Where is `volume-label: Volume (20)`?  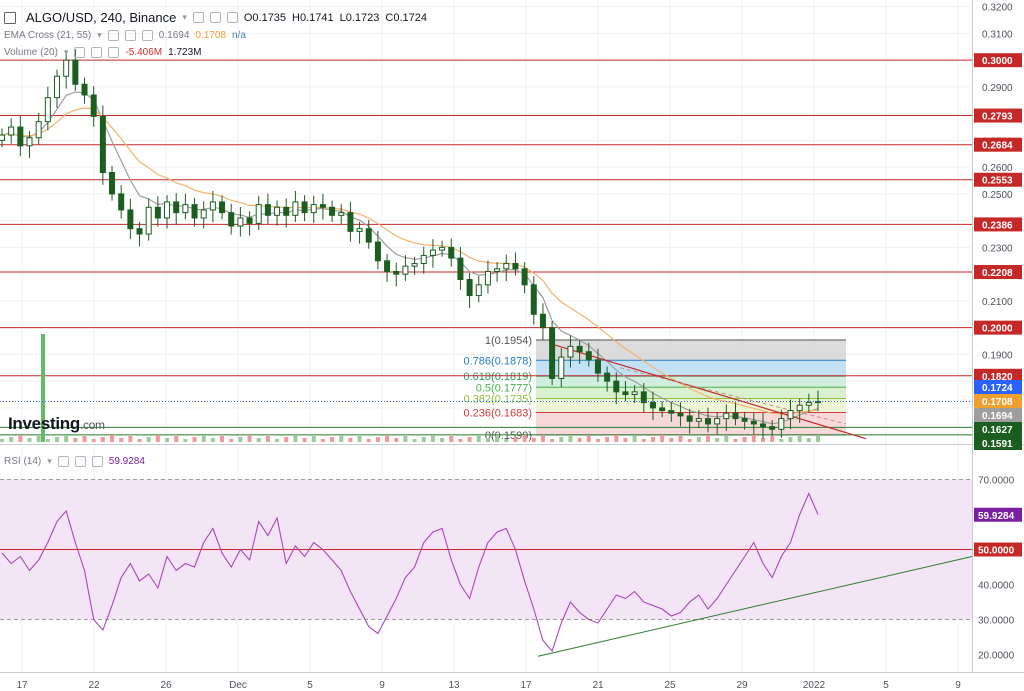 volume-label: Volume (20) is located at coordinates (31, 52).